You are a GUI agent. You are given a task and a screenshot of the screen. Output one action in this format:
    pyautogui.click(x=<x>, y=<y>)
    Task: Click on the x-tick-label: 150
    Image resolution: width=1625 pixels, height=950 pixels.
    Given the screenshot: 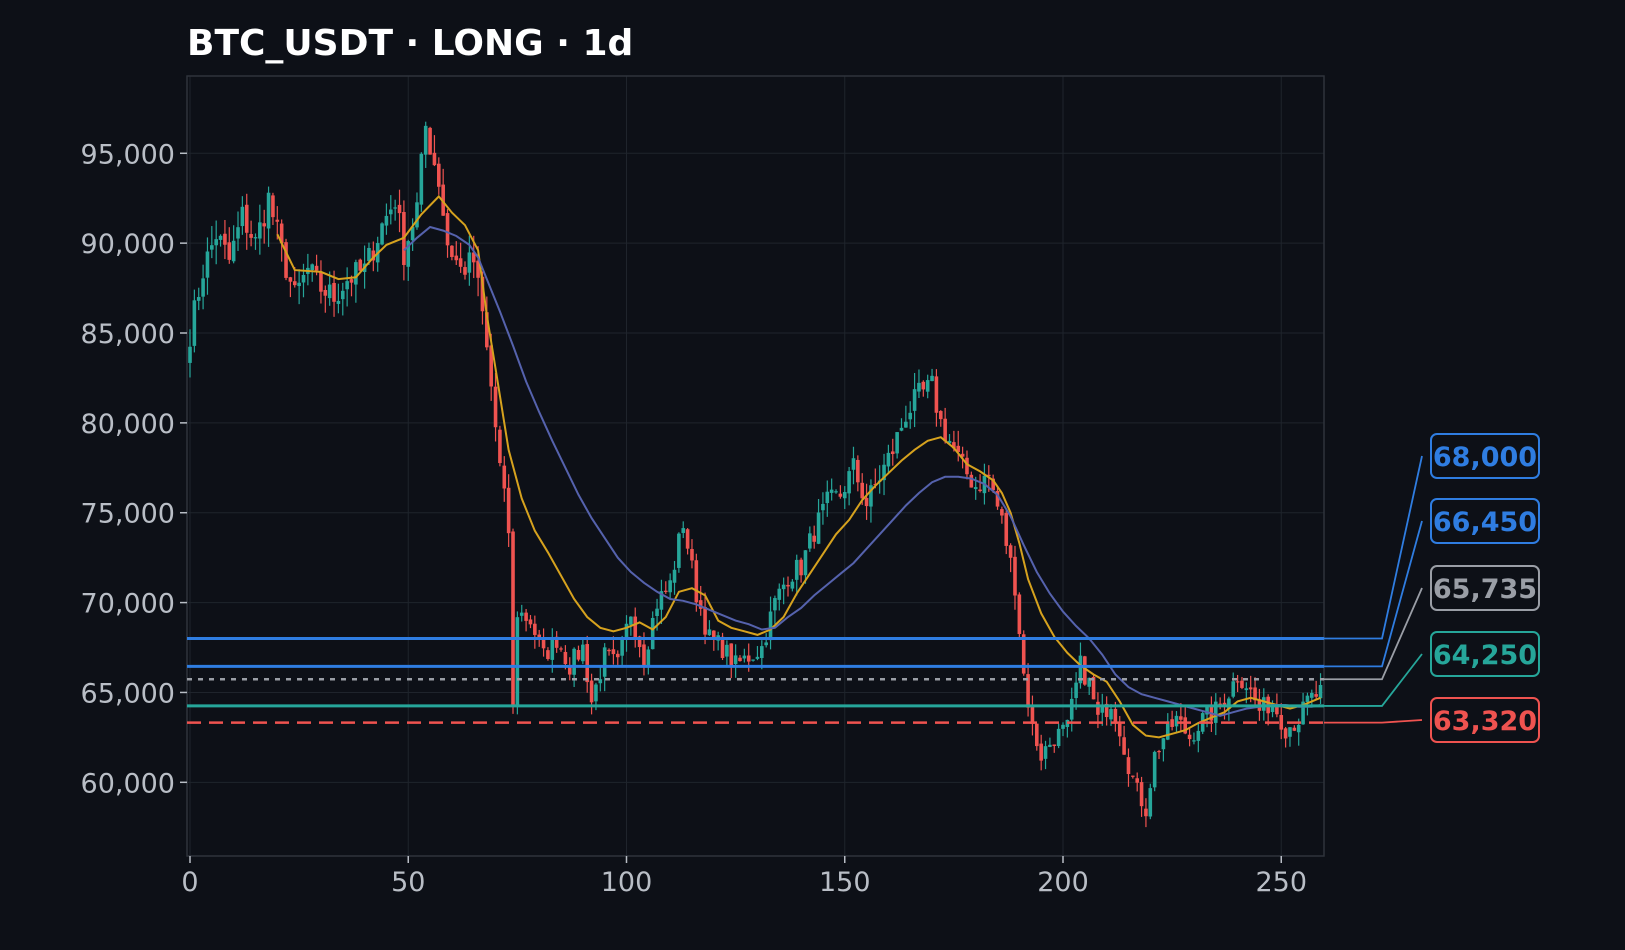 What is the action you would take?
    pyautogui.click(x=845, y=882)
    